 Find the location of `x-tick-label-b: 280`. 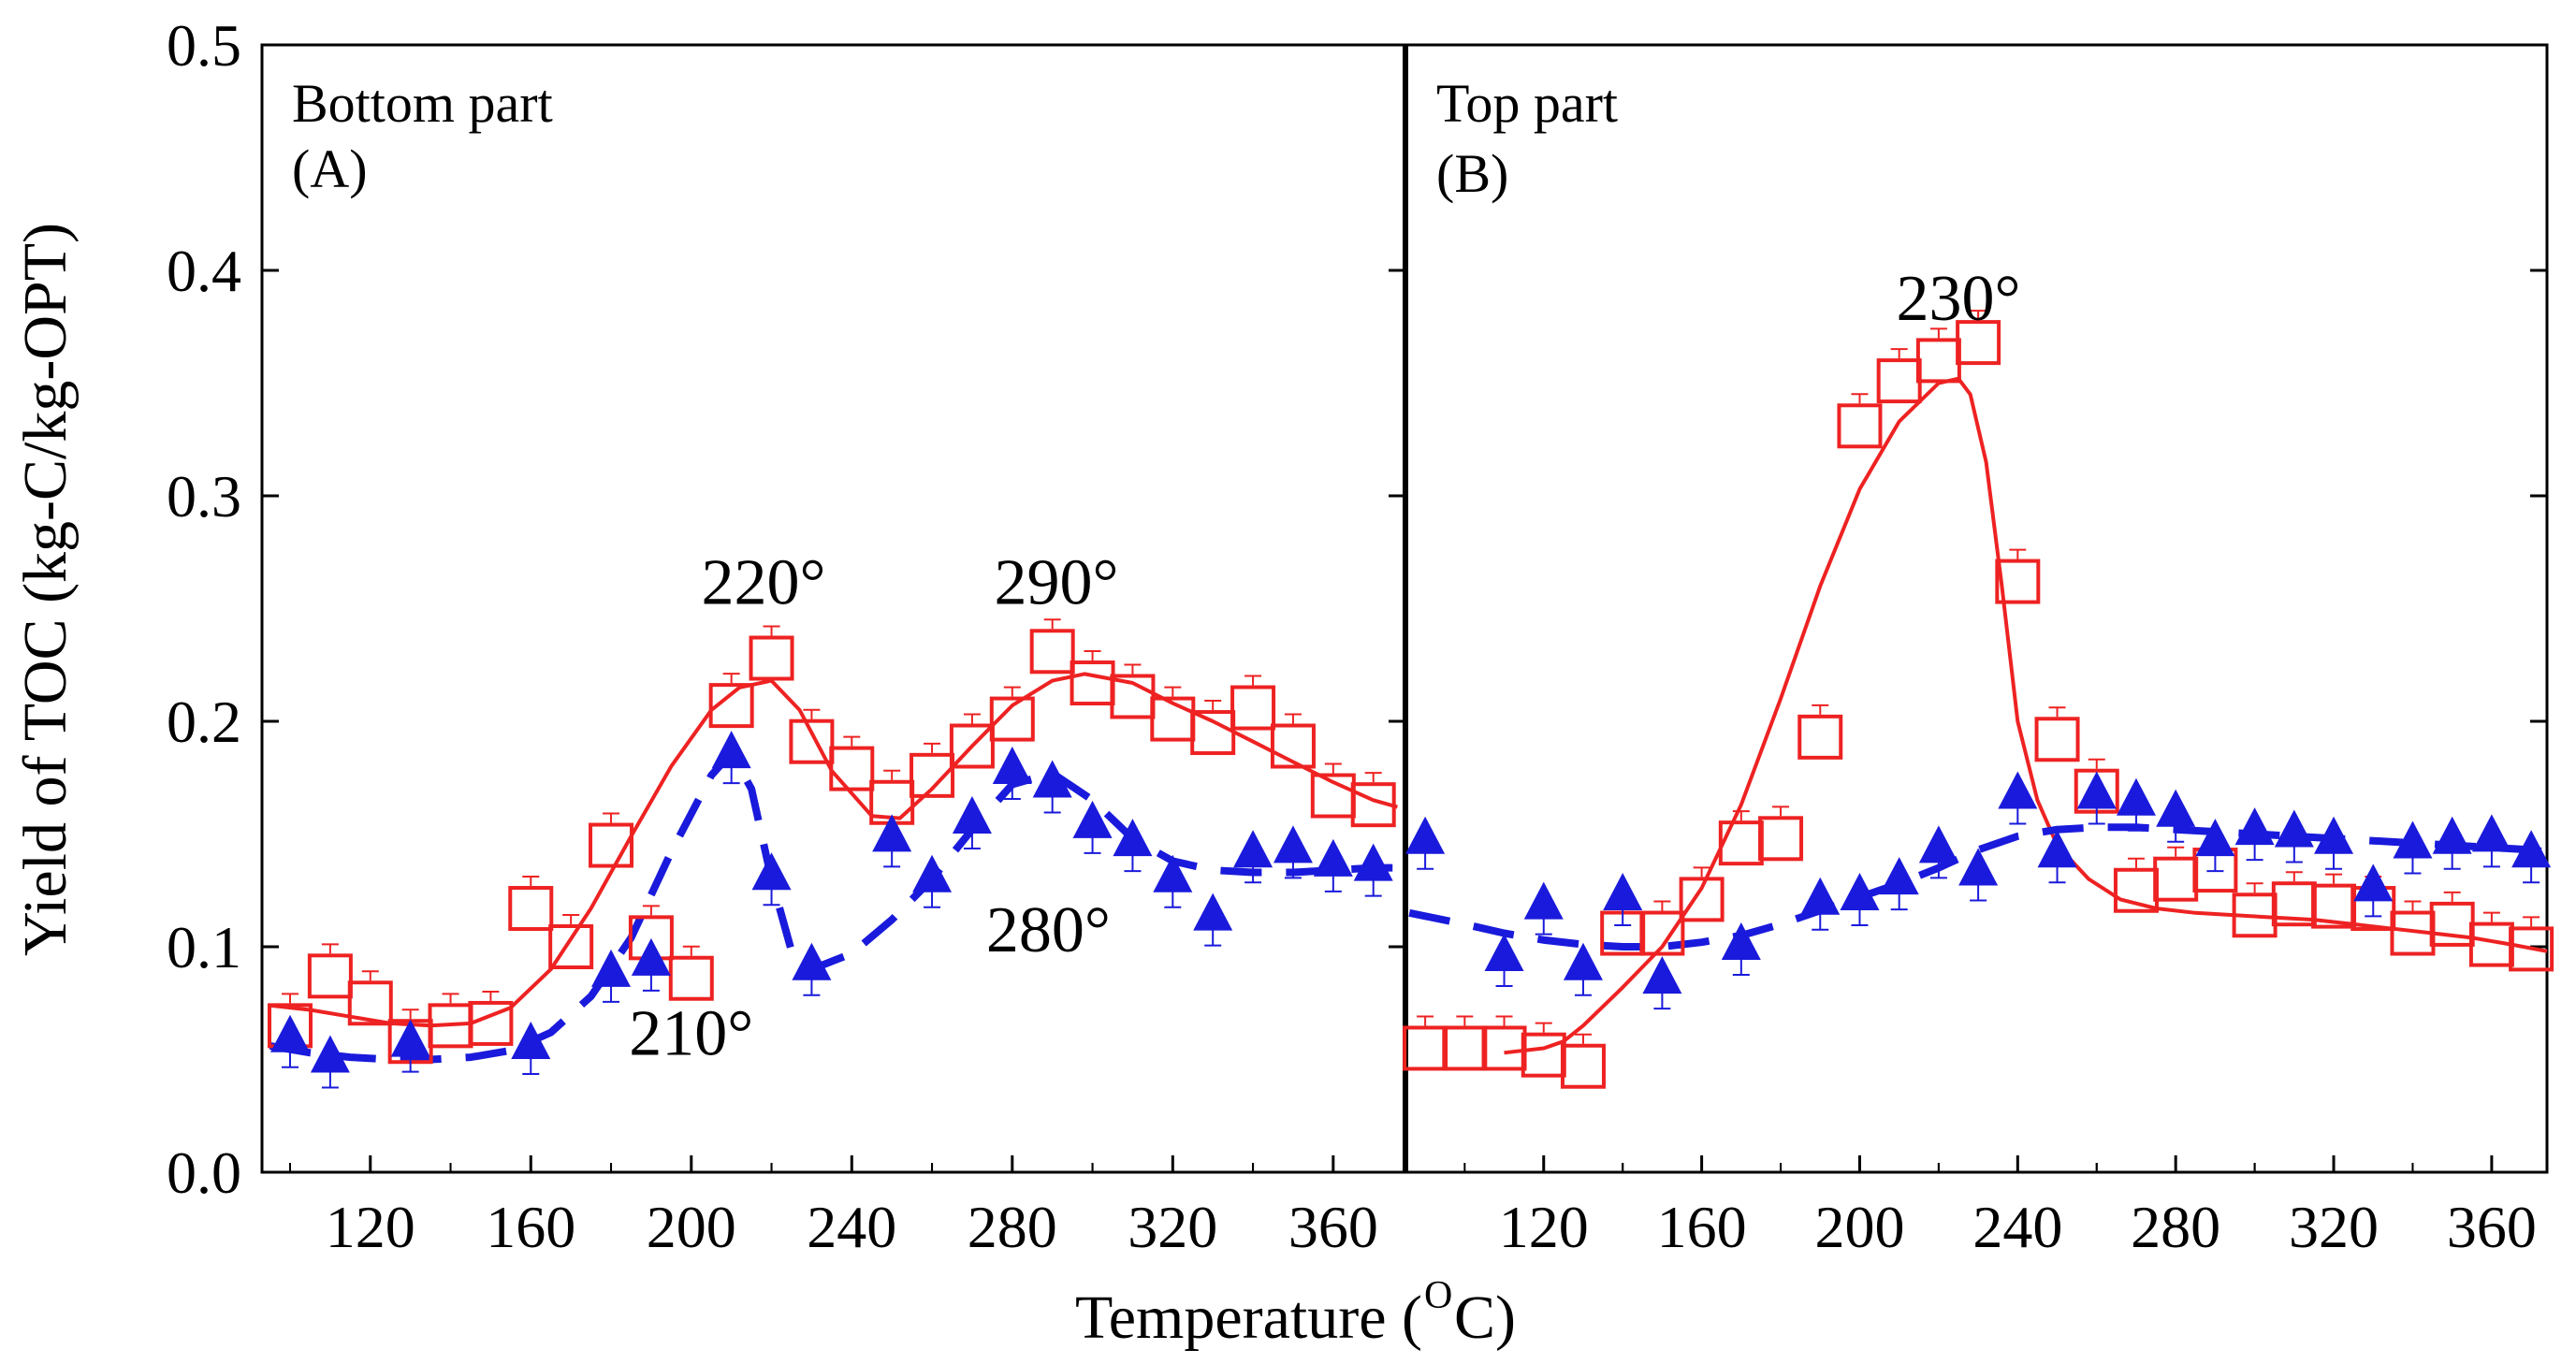

x-tick-label-b: 280 is located at coordinates (2175, 1227).